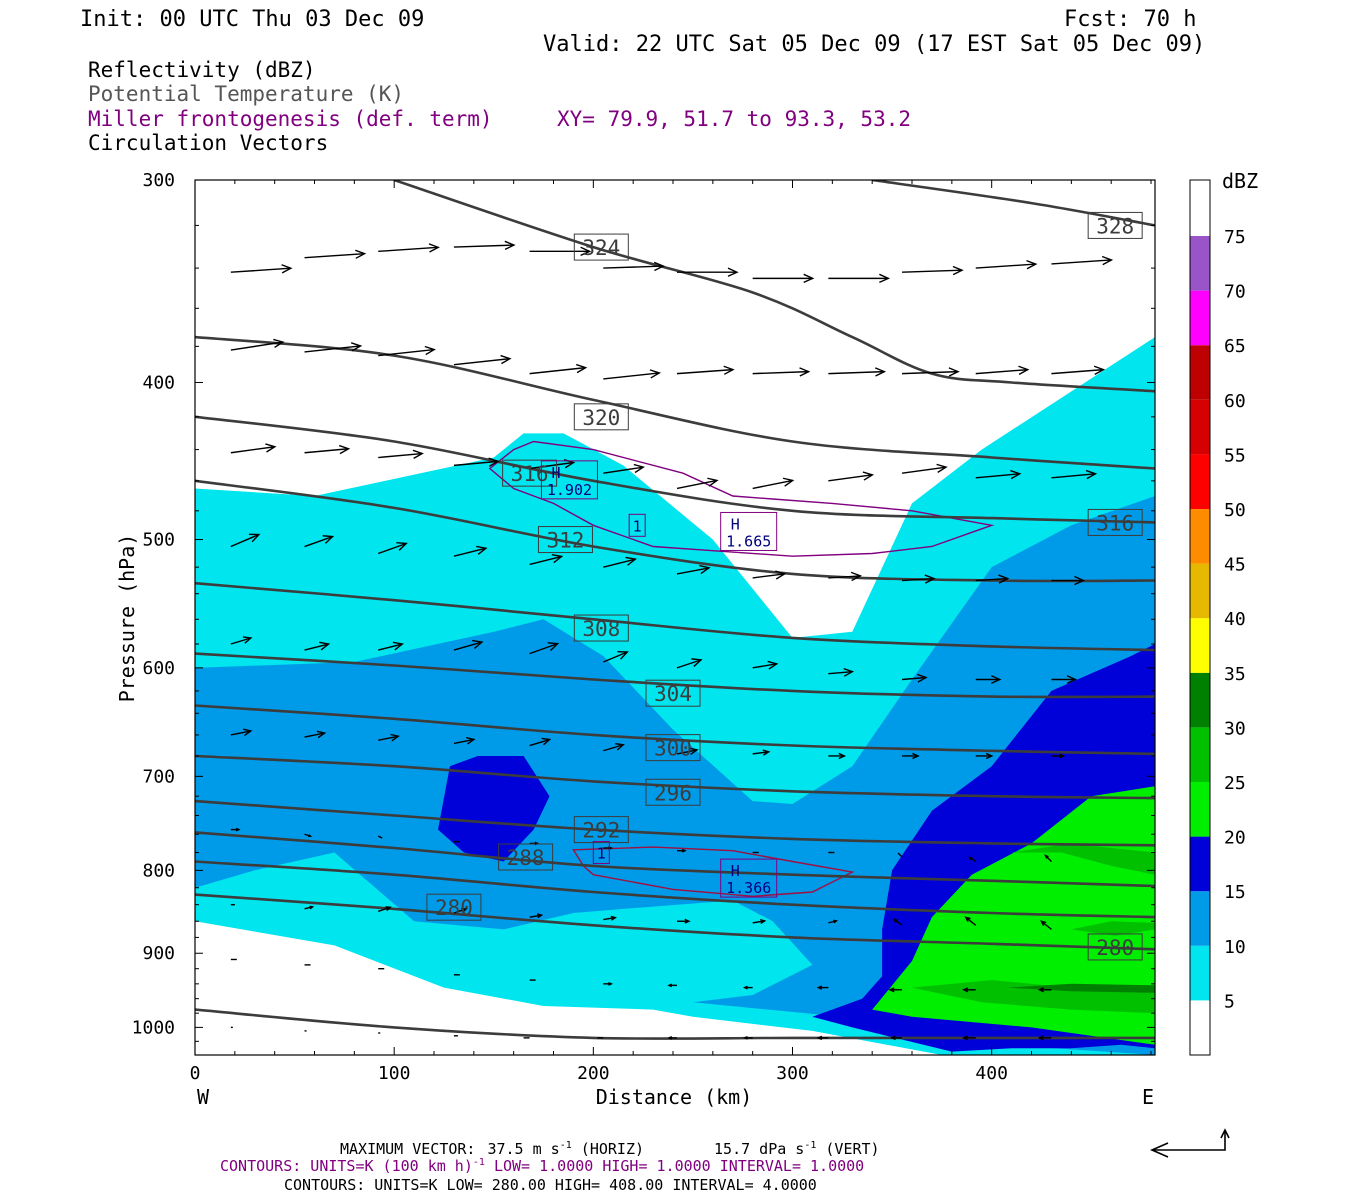  Describe the element at coordinates (637, 526) in the screenshot. I see `svg-text: 1` at that location.